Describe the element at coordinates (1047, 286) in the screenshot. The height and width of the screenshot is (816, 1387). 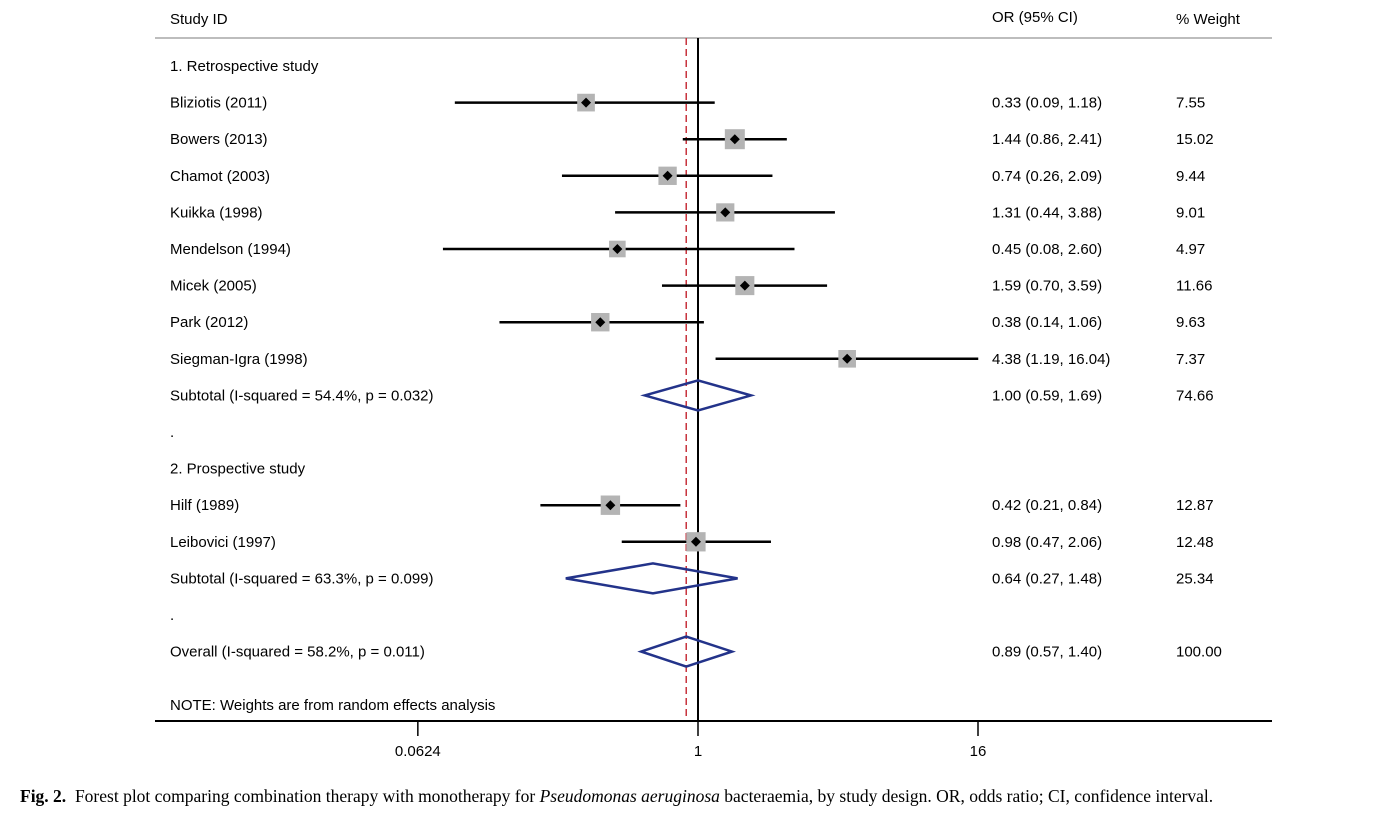
I see `or-ci-value: 1.59 (0.70, 3.59)` at that location.